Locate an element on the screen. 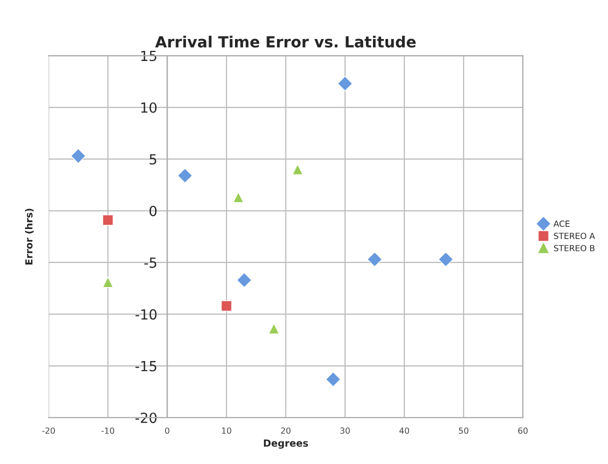 The height and width of the screenshot is (464, 608). legend-label: STEREO B is located at coordinates (574, 248).